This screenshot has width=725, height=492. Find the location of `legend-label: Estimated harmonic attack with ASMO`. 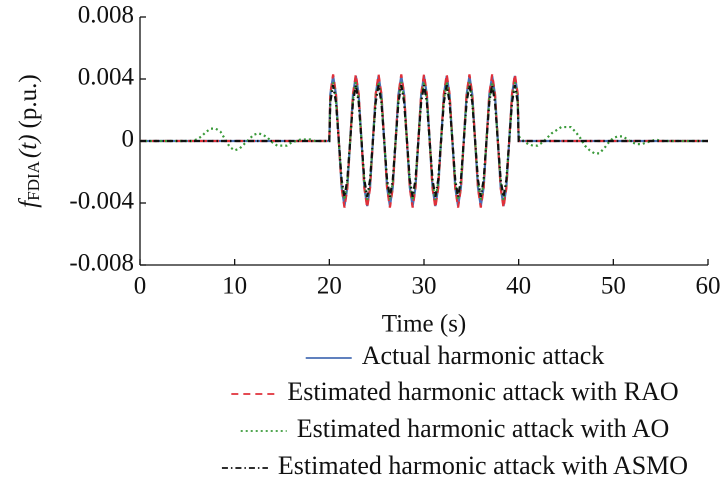

legend-label: Estimated harmonic attack with ASMO is located at coordinates (483, 465).